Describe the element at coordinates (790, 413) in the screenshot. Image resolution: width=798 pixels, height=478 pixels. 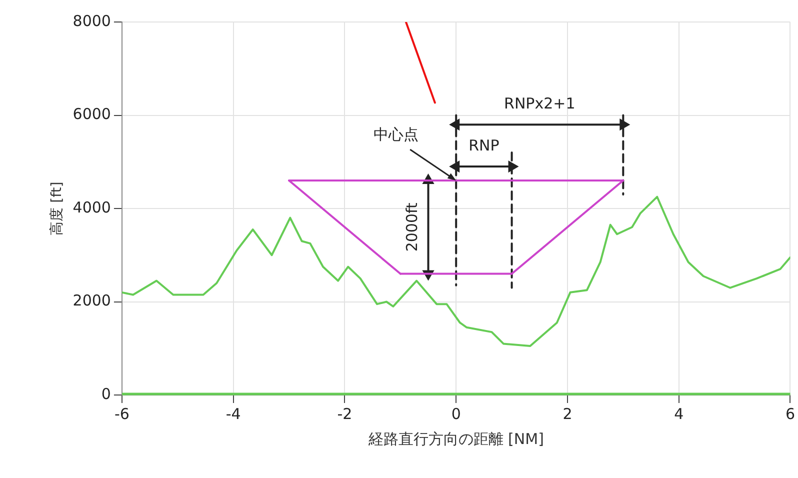
I see `x-tick-label: 6` at that location.